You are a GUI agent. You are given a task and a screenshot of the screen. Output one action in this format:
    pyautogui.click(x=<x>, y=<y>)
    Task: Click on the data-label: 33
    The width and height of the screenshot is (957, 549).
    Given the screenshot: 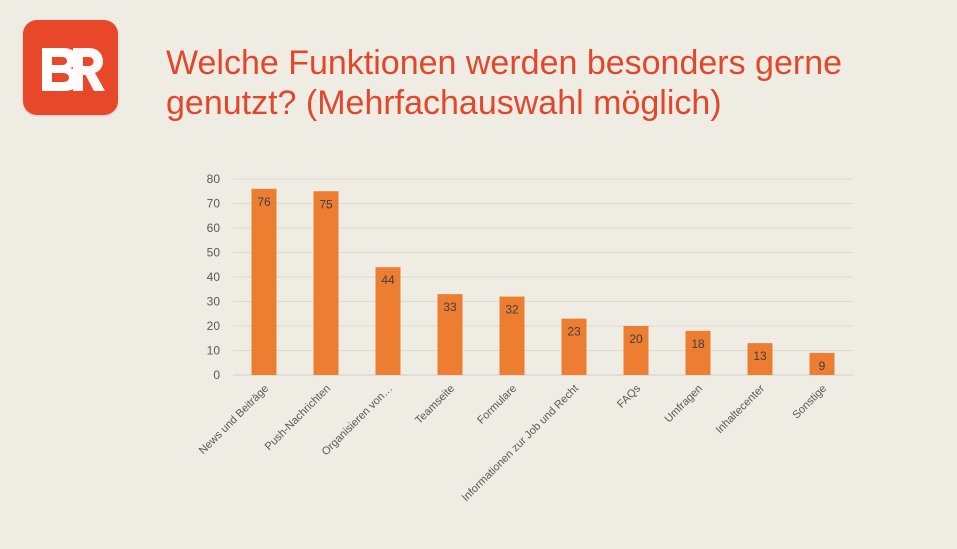 What is the action you would take?
    pyautogui.click(x=450, y=307)
    